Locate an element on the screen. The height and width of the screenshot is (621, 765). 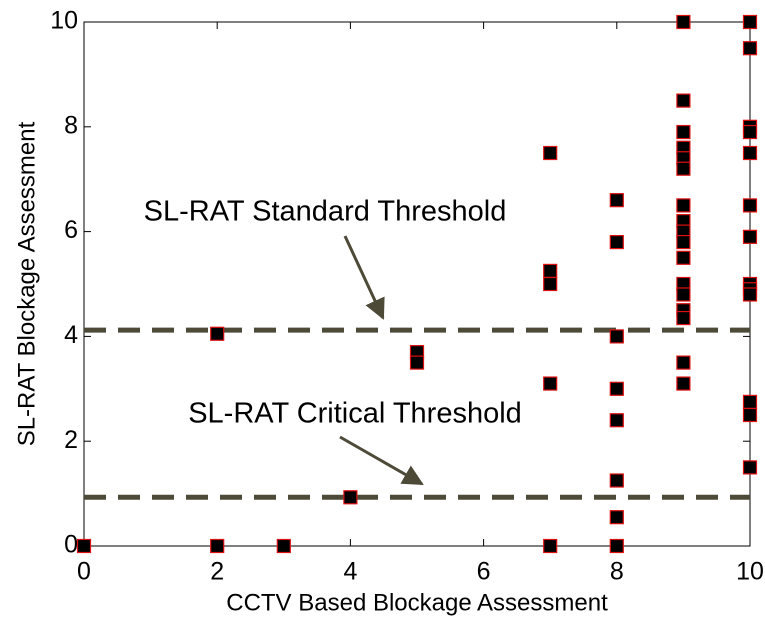
x-tick-label: 6 is located at coordinates (484, 572).